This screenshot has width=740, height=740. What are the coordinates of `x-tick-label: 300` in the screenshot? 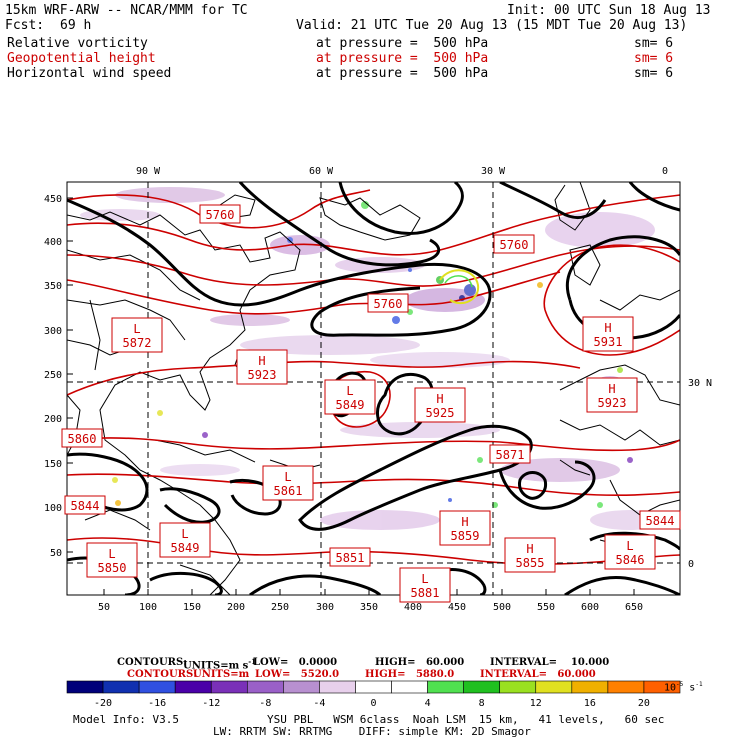 It's located at (325, 607).